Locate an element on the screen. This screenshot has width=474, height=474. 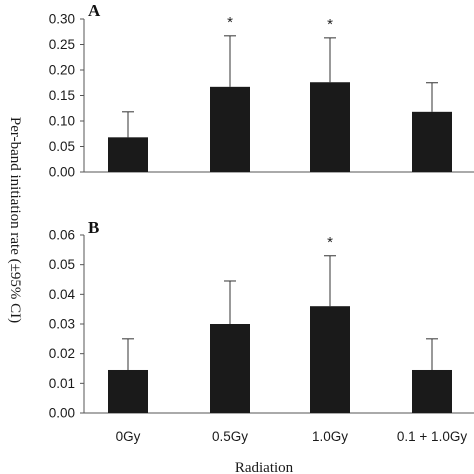
y-tick-label: 0.30 is located at coordinates (62, 19).